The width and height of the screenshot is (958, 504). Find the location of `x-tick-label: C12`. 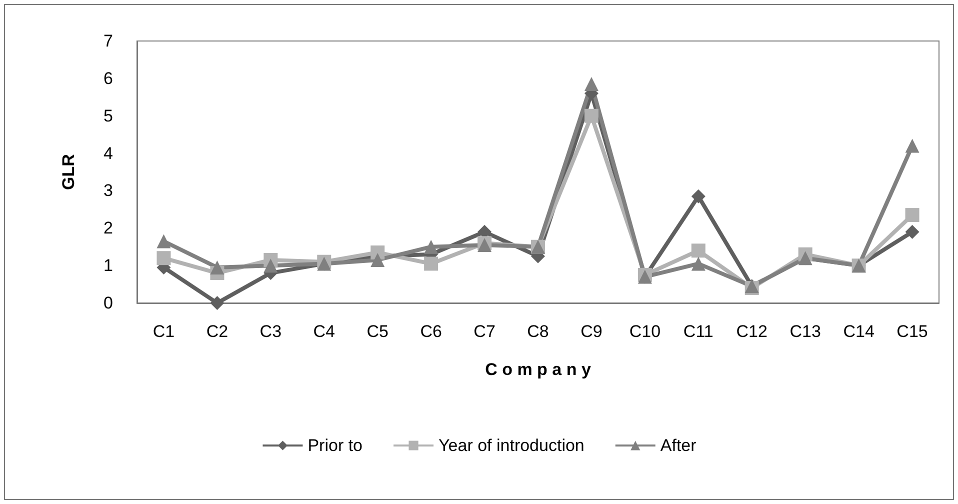

x-tick-label: C12 is located at coordinates (752, 331).